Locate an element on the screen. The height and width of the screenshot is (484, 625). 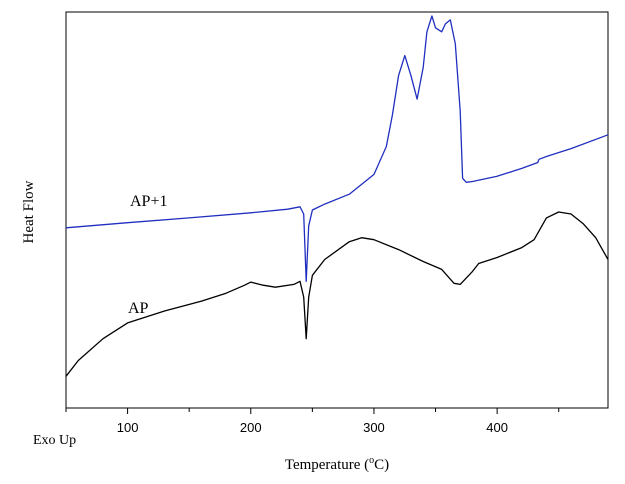
series-labels: AP+1 AP is located at coordinates (147, 255).